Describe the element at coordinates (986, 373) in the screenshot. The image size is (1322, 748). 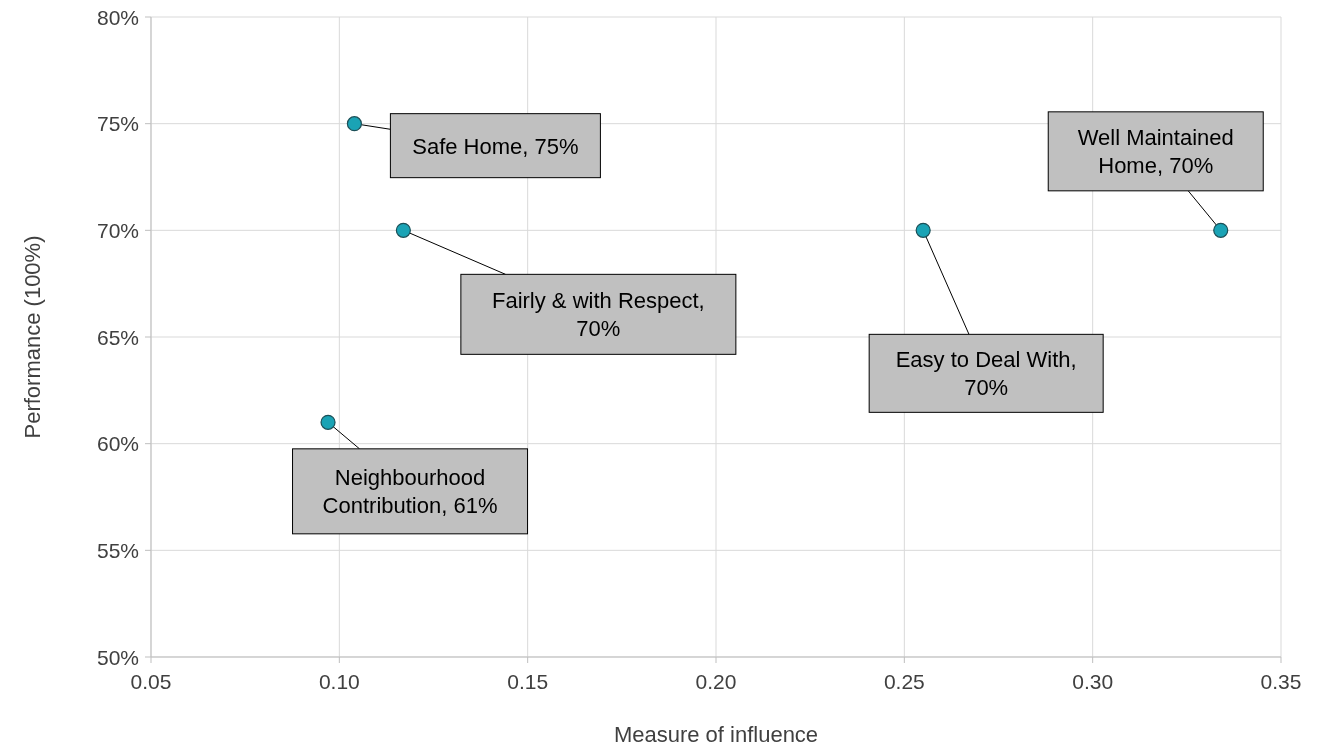
I see `annotation: Easy to Deal With, 70%` at that location.